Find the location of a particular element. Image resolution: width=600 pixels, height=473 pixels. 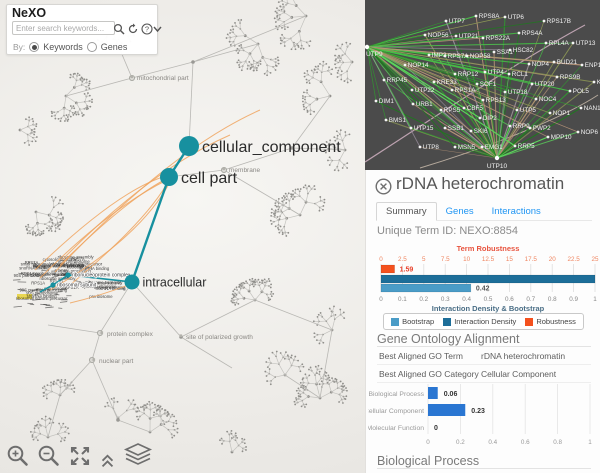

search-input is located at coordinates (63, 28).